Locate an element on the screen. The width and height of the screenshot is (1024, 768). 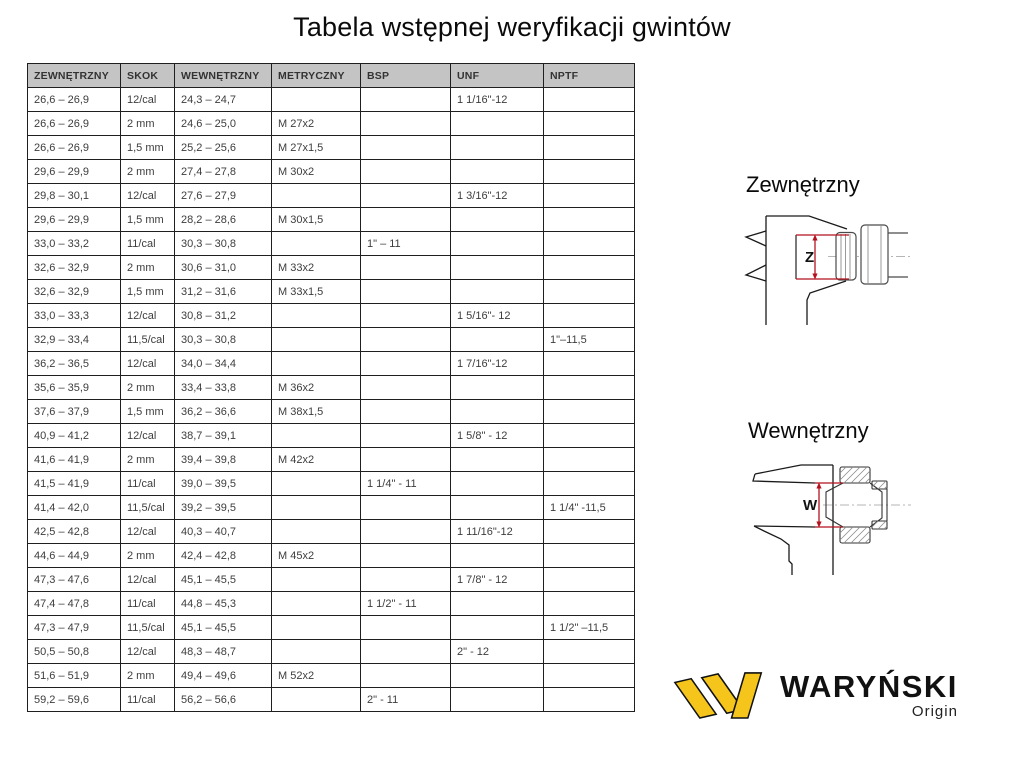
table-cell: 24,3 – 24,7 is located at coordinates (223, 99).